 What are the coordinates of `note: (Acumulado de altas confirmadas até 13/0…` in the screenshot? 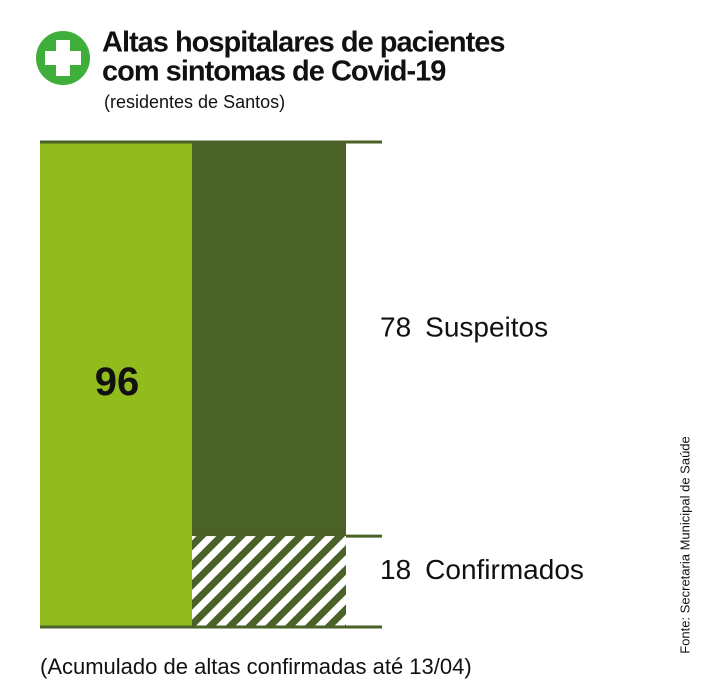 It's located at (256, 666).